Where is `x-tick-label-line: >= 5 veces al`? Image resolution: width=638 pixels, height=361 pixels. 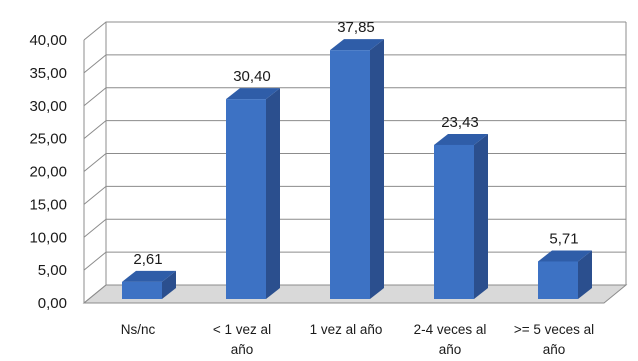
x-tick-label-line: >= 5 veces al is located at coordinates (554, 329).